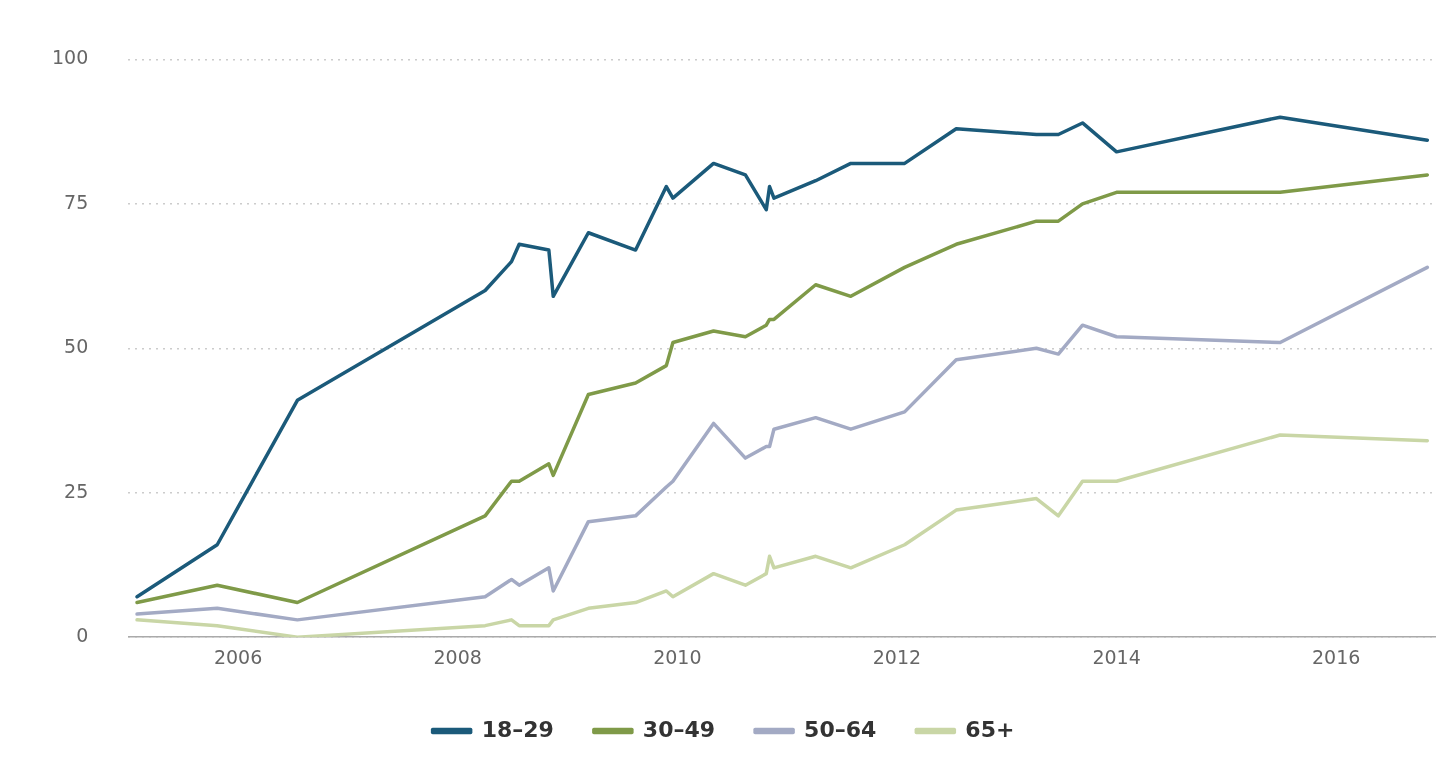 Image resolution: width=1451 pixels, height=766 pixels. Describe the element at coordinates (82, 635) in the screenshot. I see `y-tick-label: 0` at that location.